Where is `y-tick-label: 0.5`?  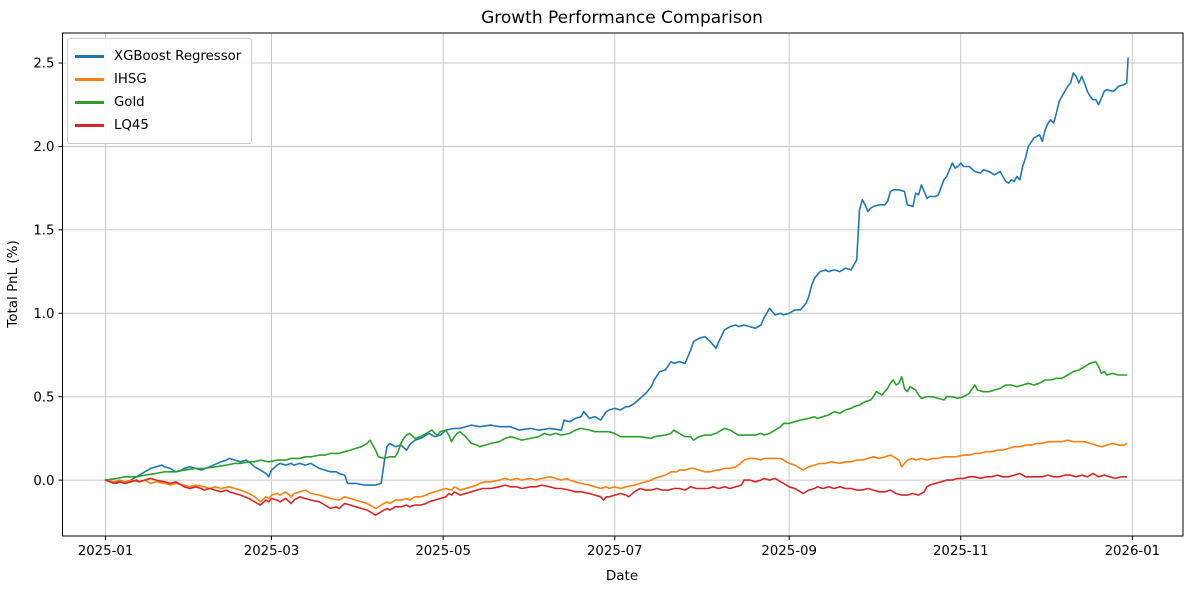
y-tick-label: 0.5 is located at coordinates (43, 397).